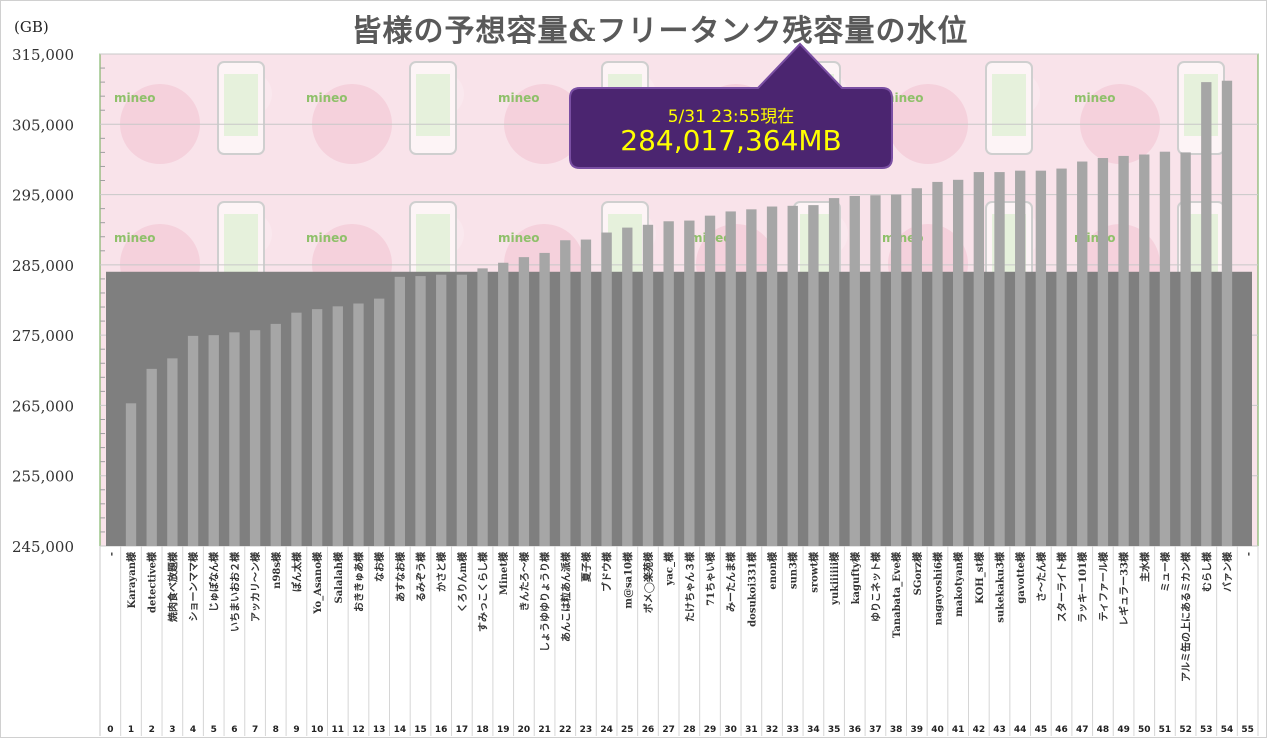 The image size is (1267, 738). What do you see at coordinates (1206, 571) in the screenshot?
I see `x-tick-label: むらし様` at bounding box center [1206, 571].